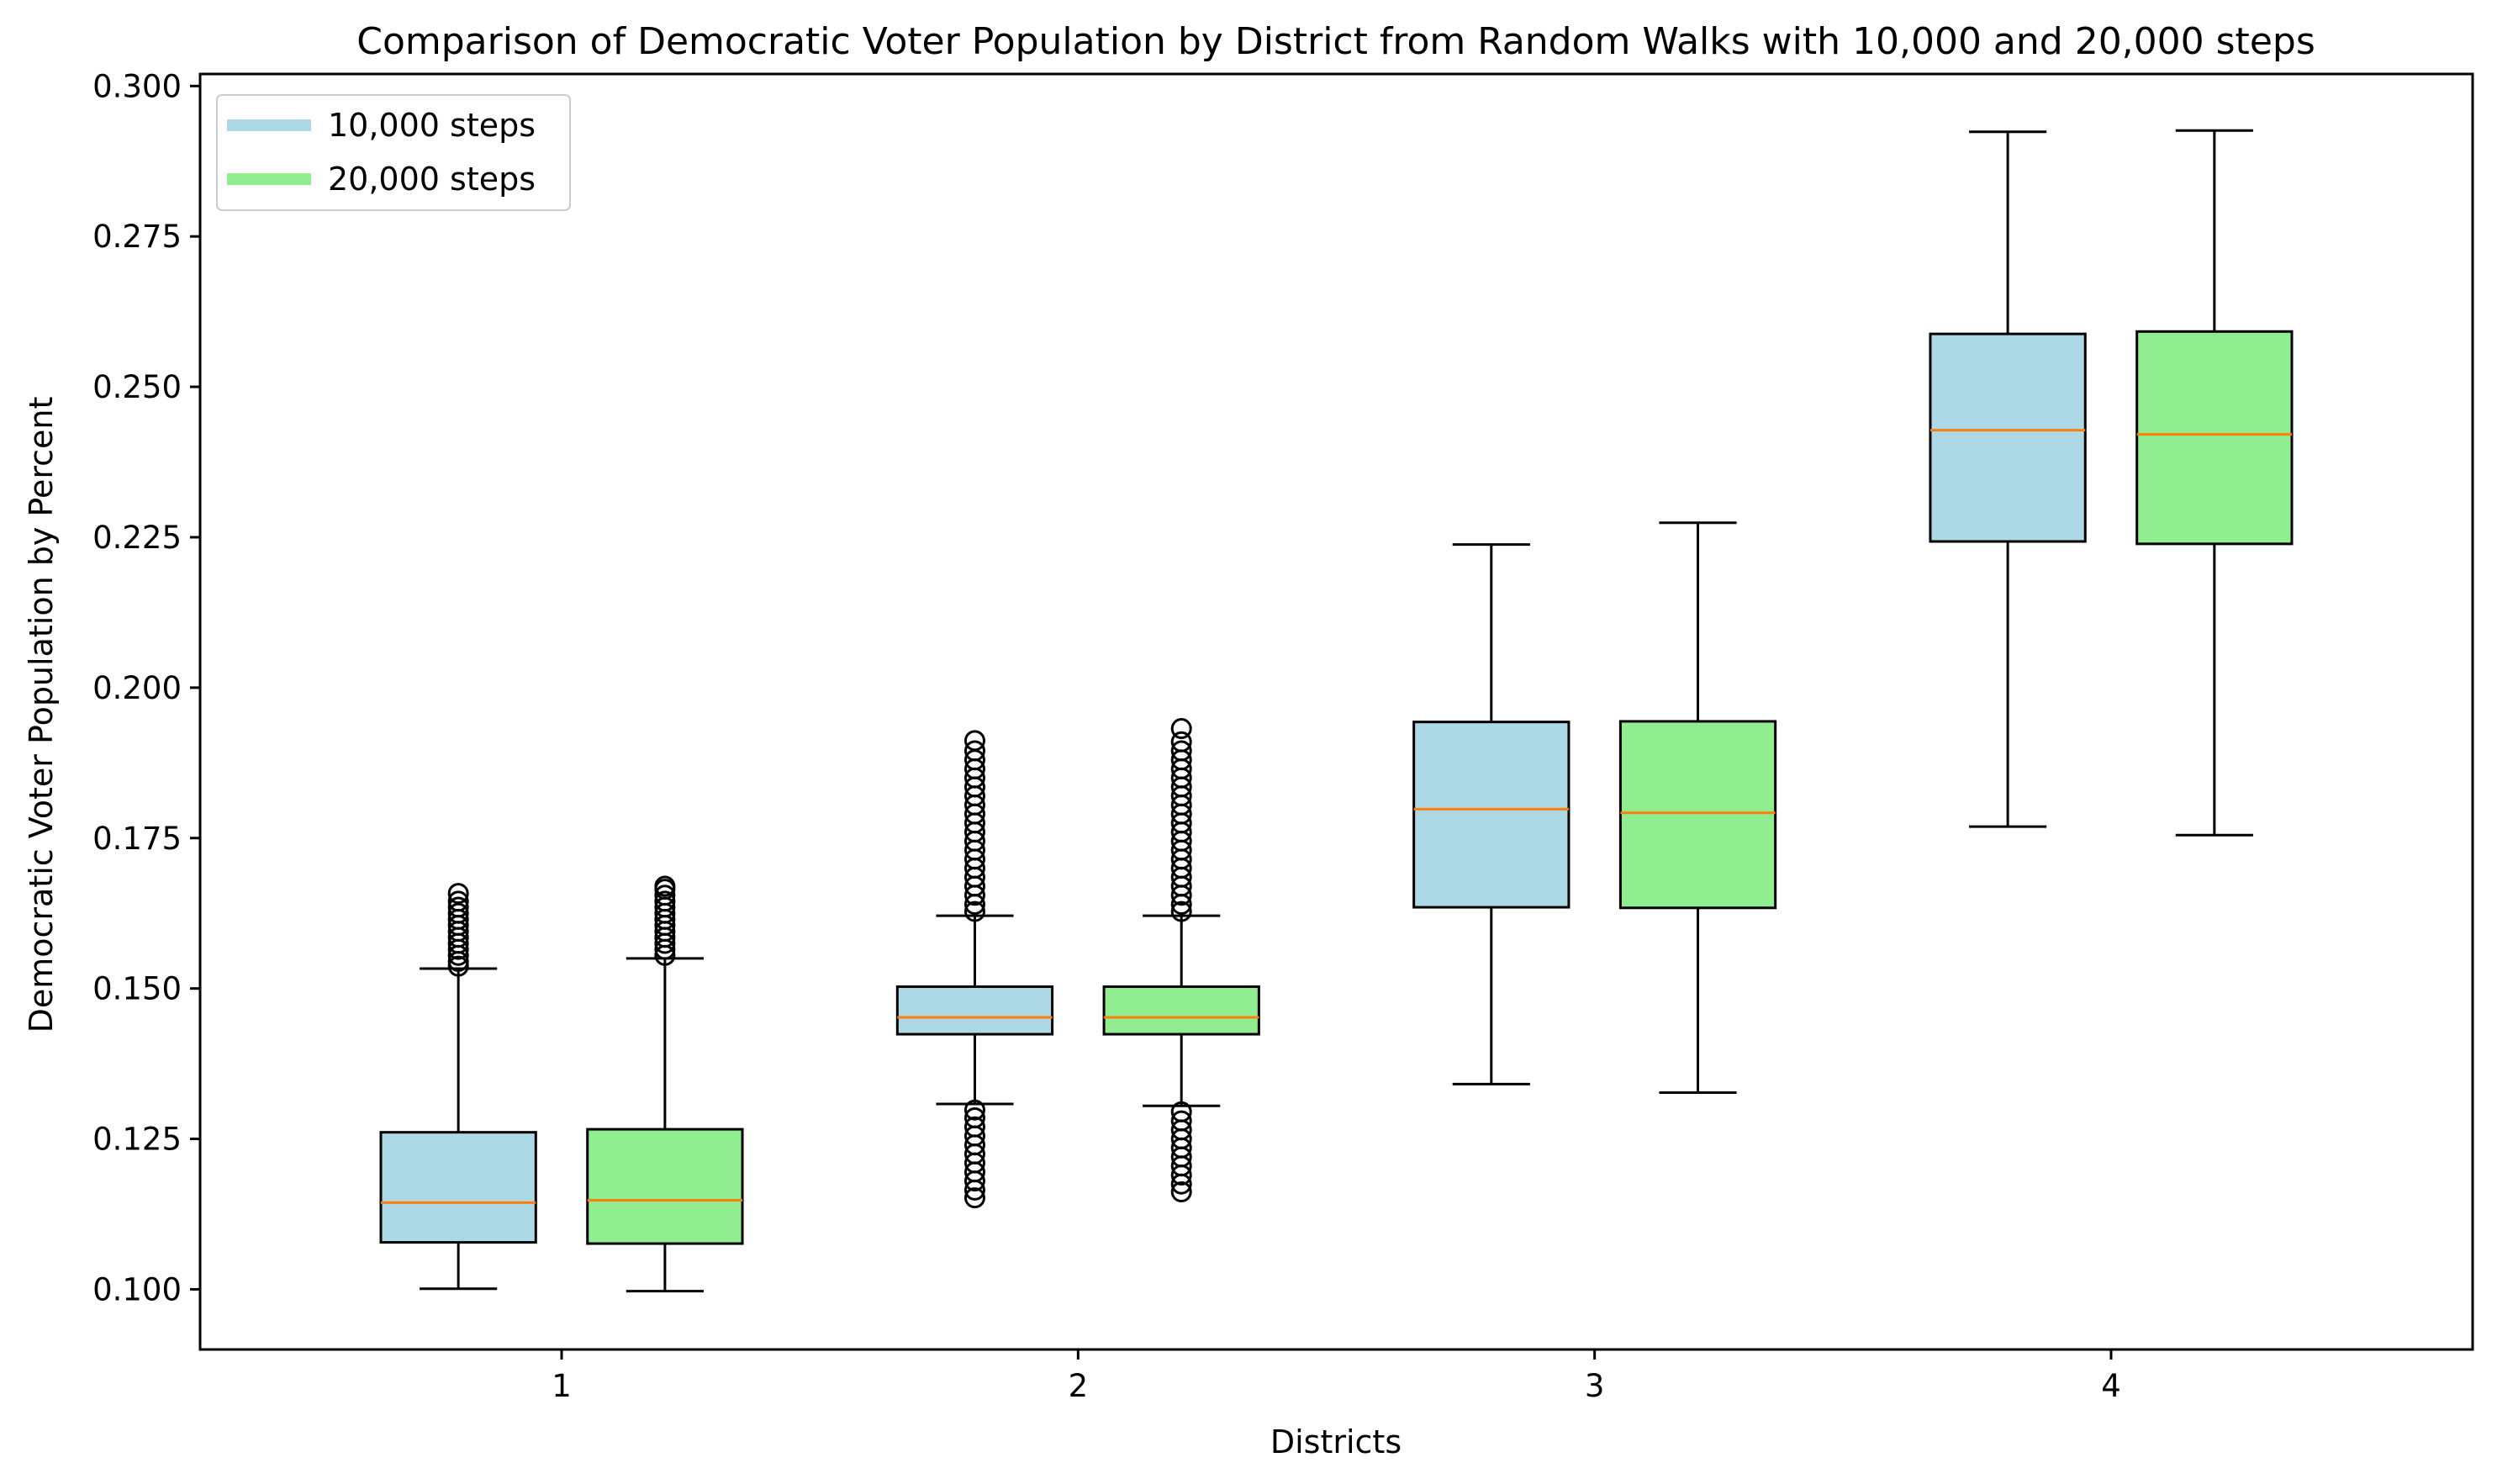 This screenshot has height=1484, width=2497. Describe the element at coordinates (1336, 1441) in the screenshot. I see `x-axis-label: Districts` at that location.